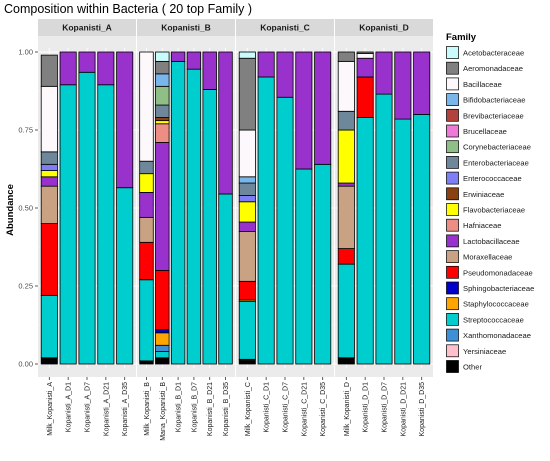  I want to click on x-tick-label: Kopanisti_C_D35, so click(323, 409).